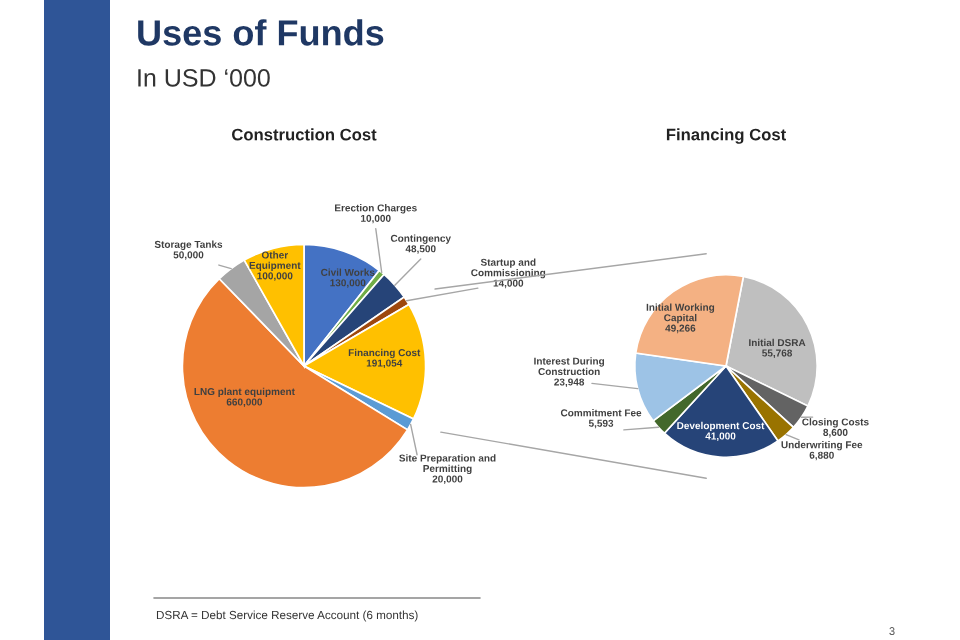 The image size is (960, 640). What do you see at coordinates (726, 136) in the screenshot?
I see `chart-title: Financing Cost` at bounding box center [726, 136].